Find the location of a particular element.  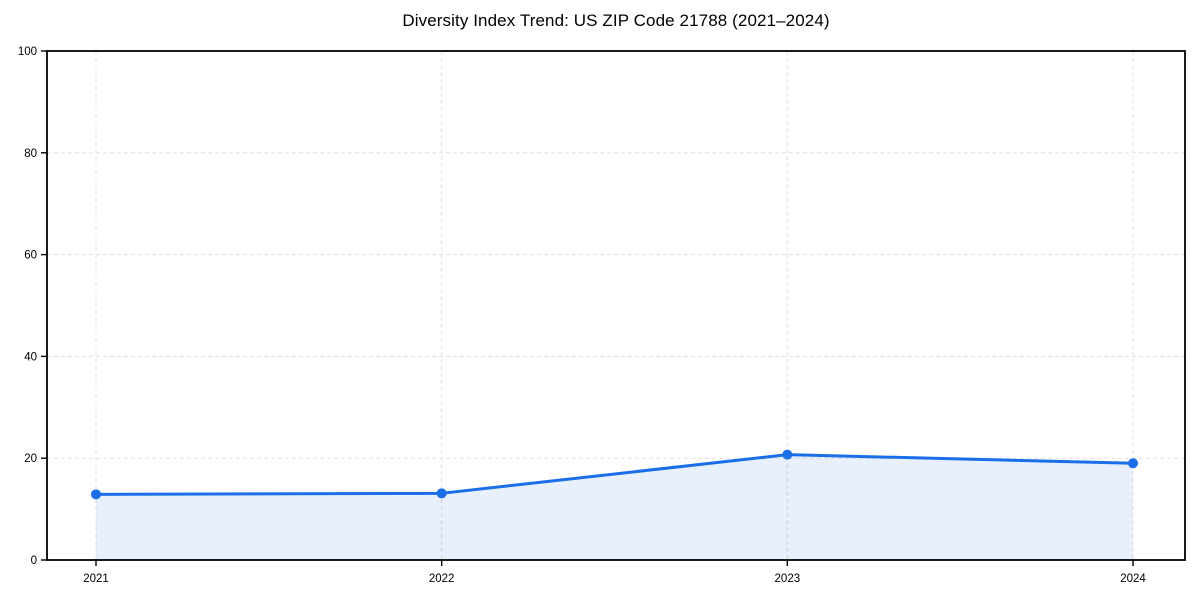

y-tick-label: 60 is located at coordinates (30, 256).